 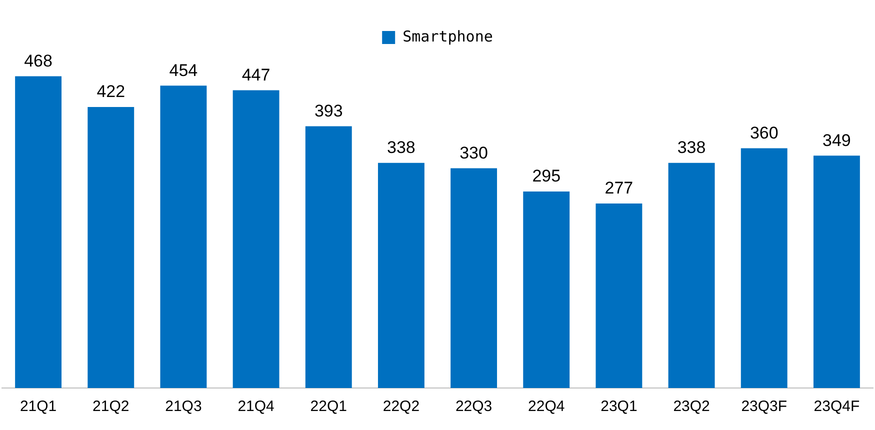 I want to click on x-tick-label: 21Q4, so click(x=256, y=407).